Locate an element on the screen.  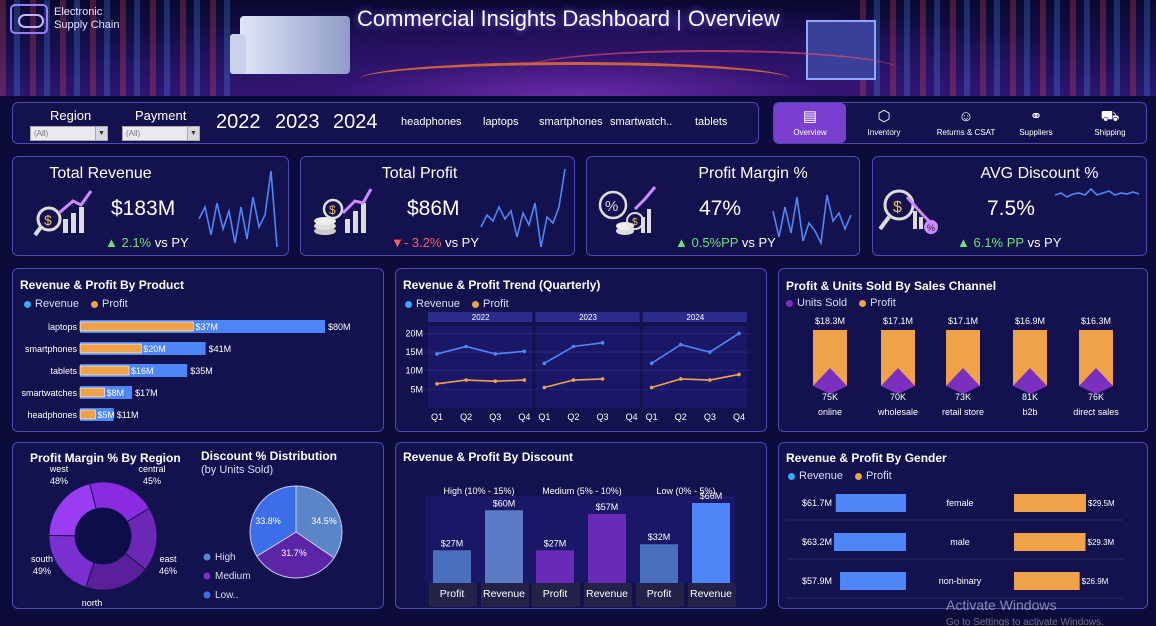
product-filter-tablets: tablets is located at coordinates (711, 122).